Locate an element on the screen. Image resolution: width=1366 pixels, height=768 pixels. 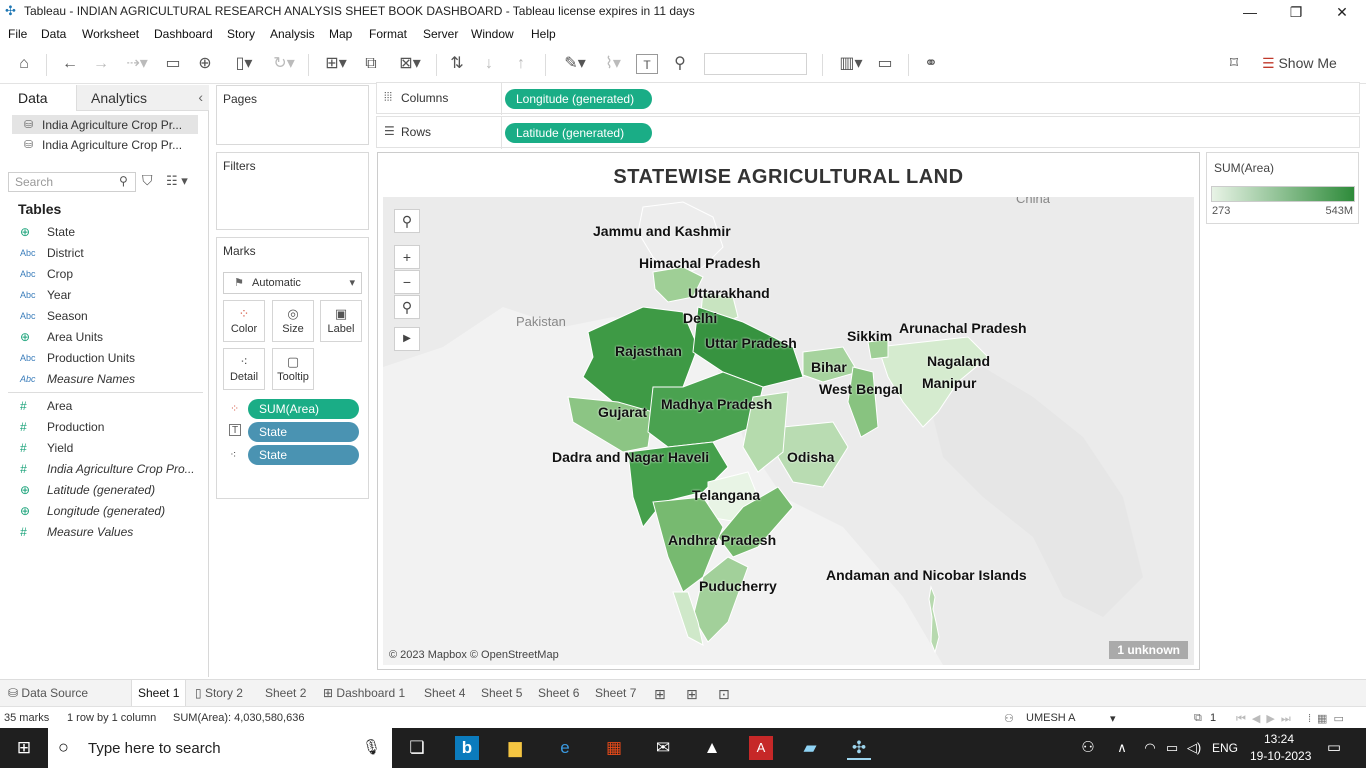
zoom-out-icon: − is located at coordinates (407, 282).